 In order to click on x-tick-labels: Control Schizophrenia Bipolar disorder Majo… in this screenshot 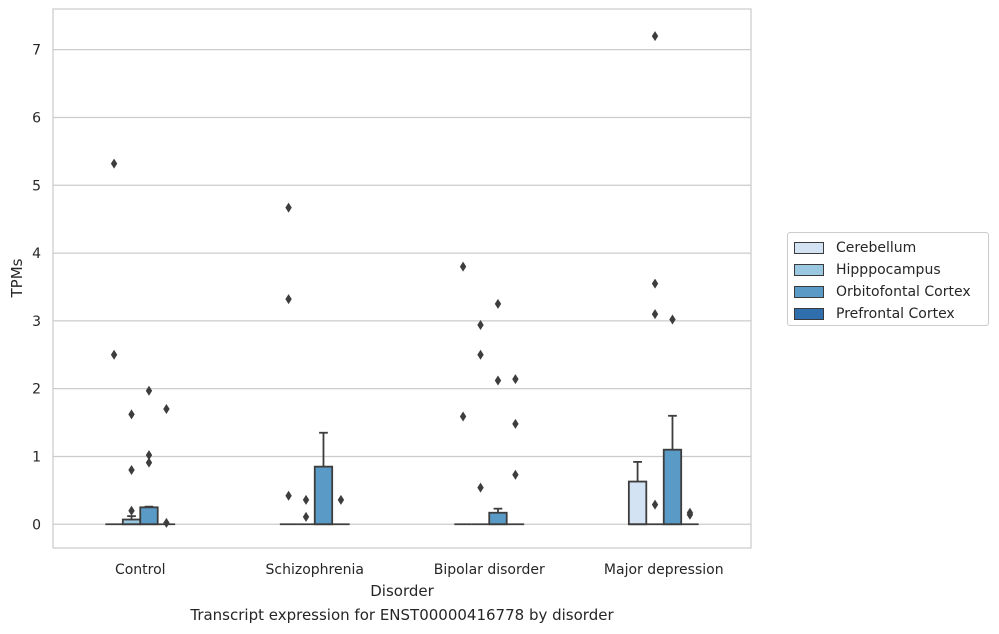, I will do `click(419, 570)`.